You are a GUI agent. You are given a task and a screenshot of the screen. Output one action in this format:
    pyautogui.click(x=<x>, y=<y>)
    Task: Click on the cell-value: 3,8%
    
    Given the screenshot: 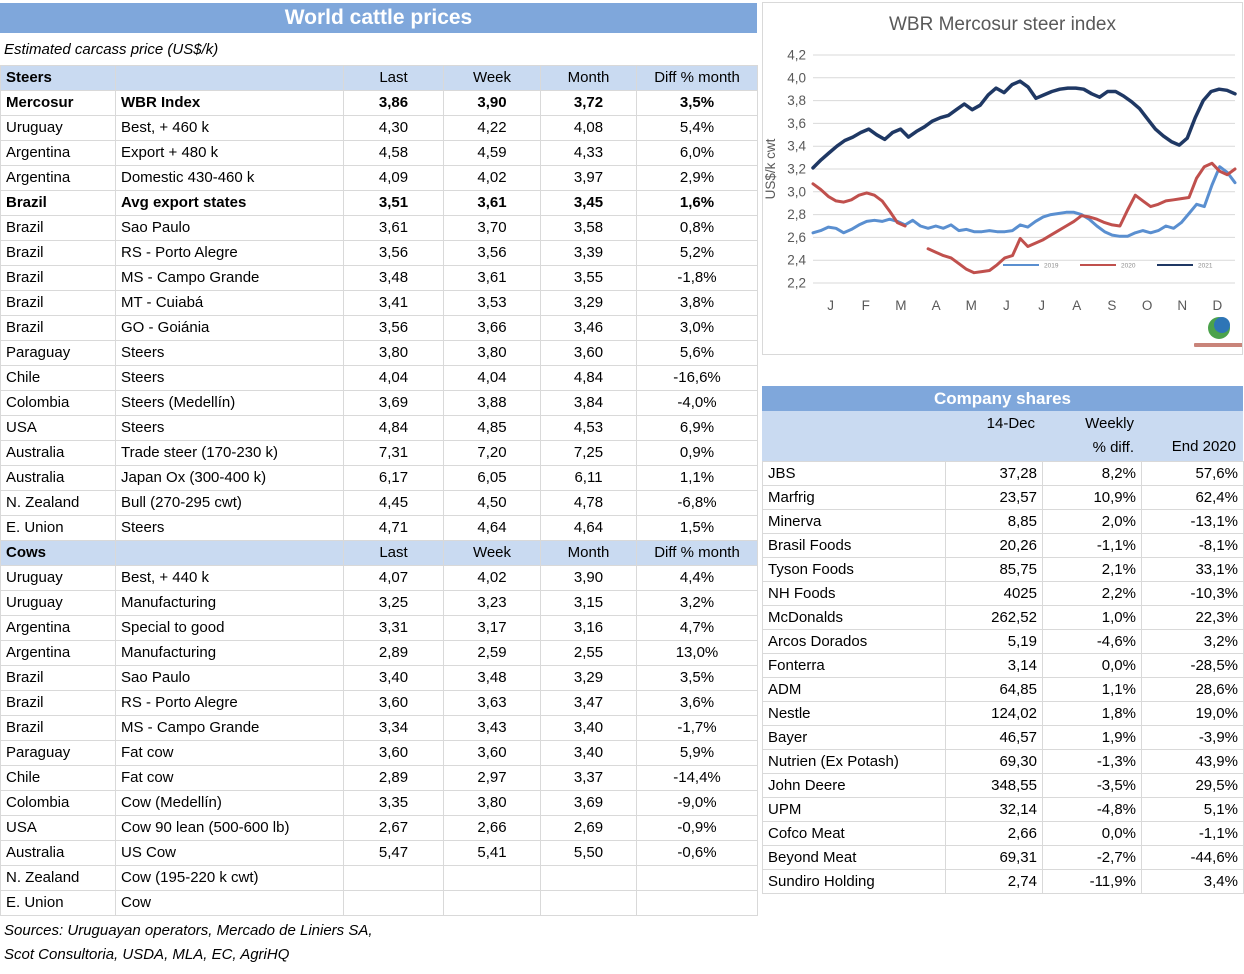 What is the action you would take?
    pyautogui.click(x=697, y=303)
    